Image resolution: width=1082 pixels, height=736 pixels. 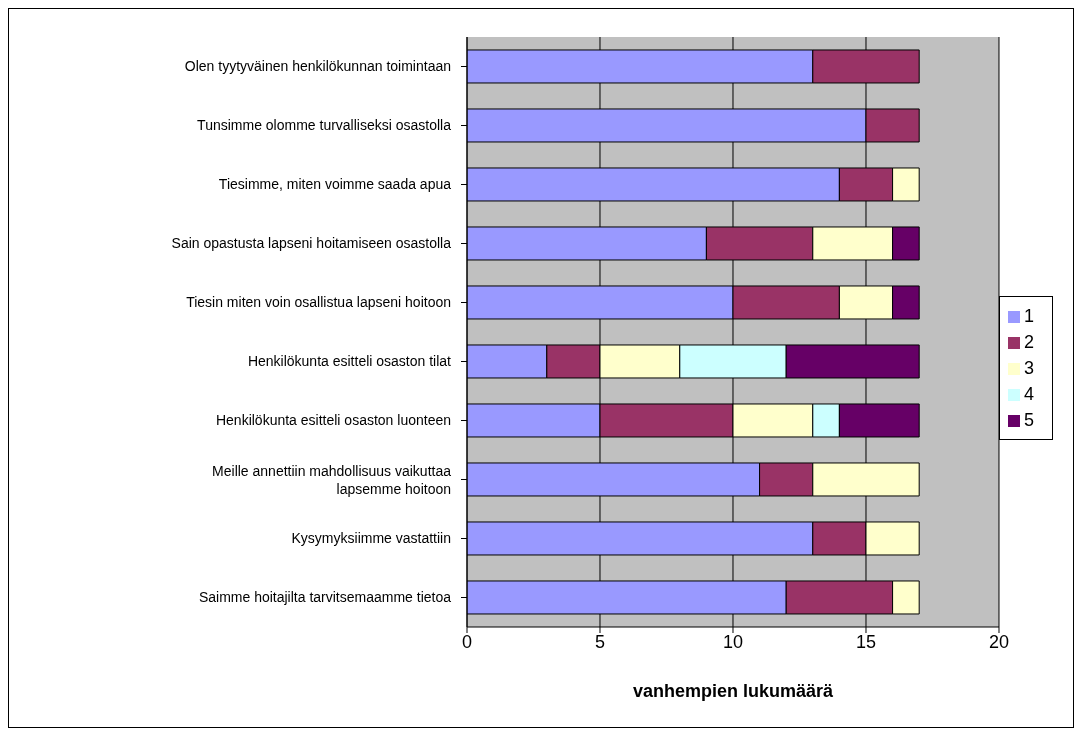 I want to click on y-tick-label: Tunsimme olomme turvalliseksi osastolla, so click(x=324, y=124).